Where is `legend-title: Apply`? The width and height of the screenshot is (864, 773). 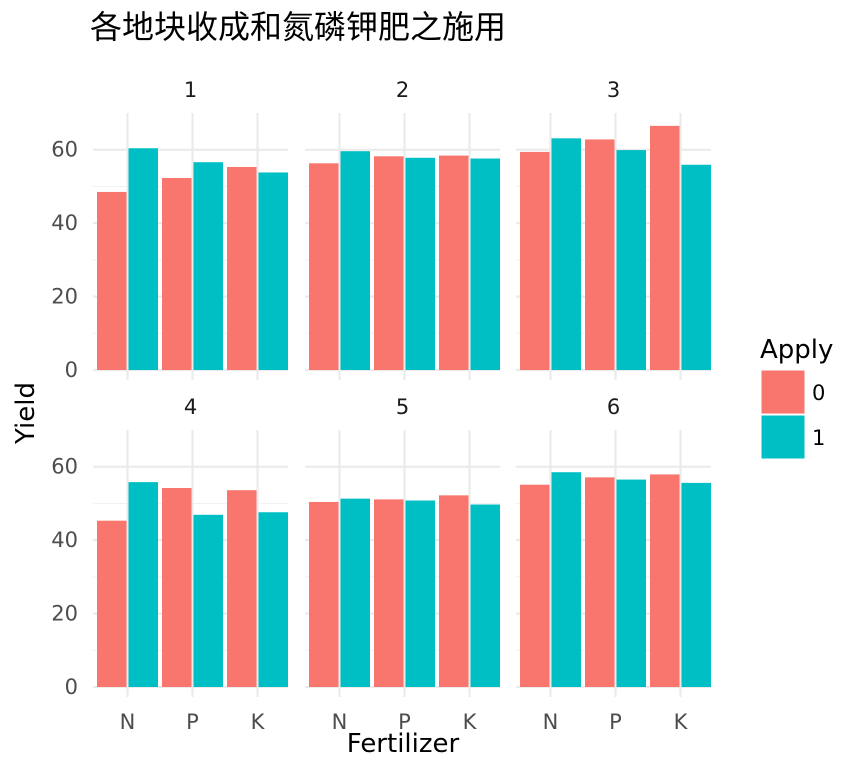 legend-title: Apply is located at coordinates (796, 350).